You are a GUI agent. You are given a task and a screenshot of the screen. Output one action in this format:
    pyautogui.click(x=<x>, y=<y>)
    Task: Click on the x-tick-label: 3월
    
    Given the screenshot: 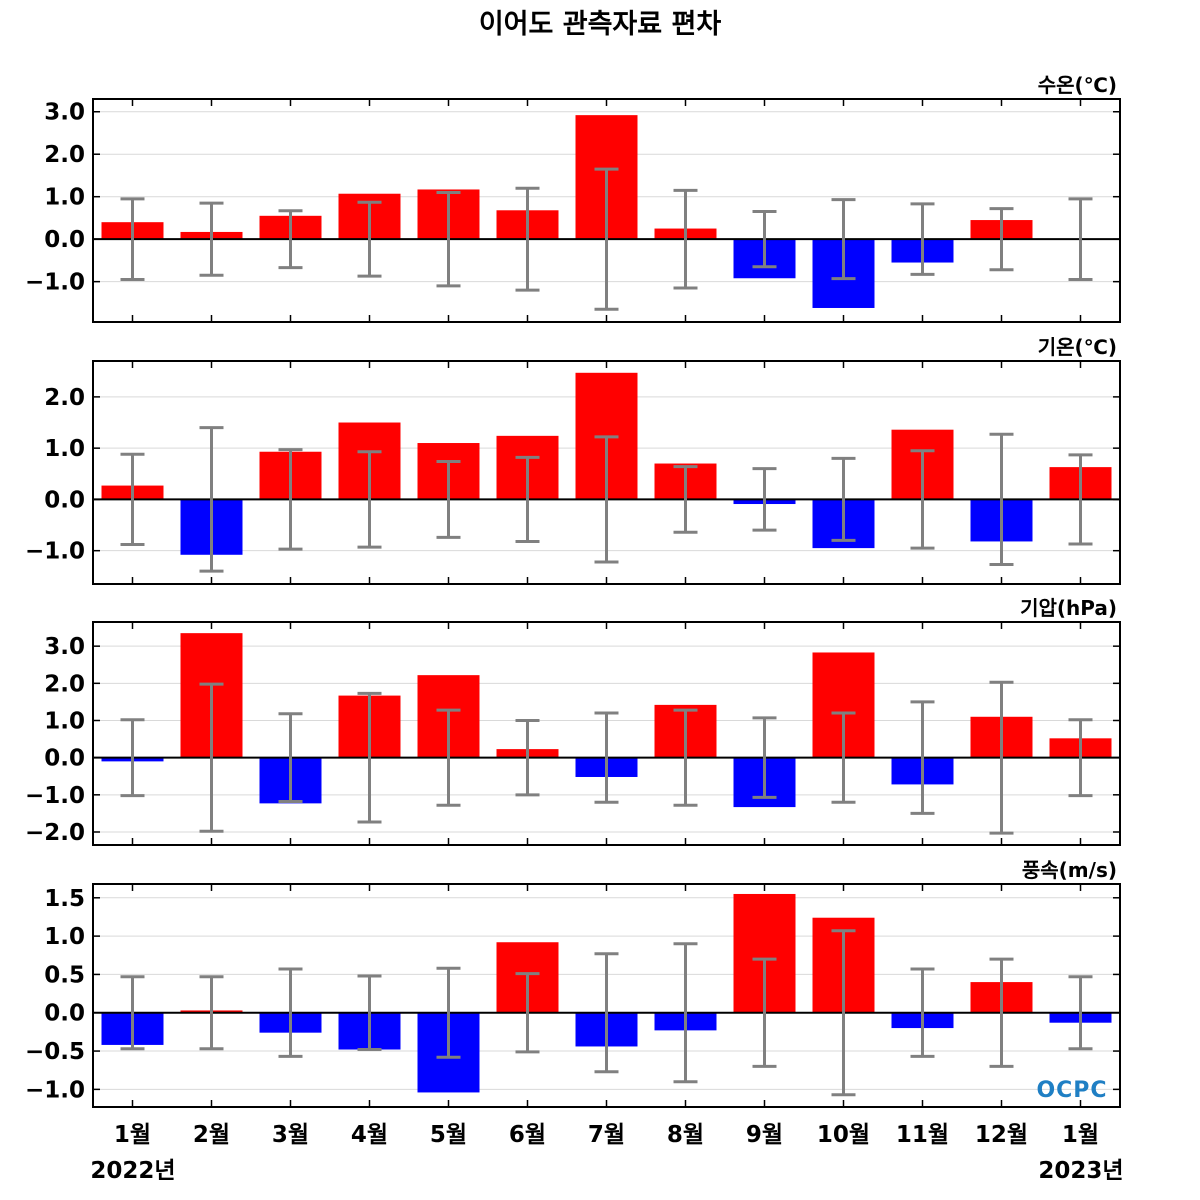 What is the action you would take?
    pyautogui.click(x=290, y=1135)
    